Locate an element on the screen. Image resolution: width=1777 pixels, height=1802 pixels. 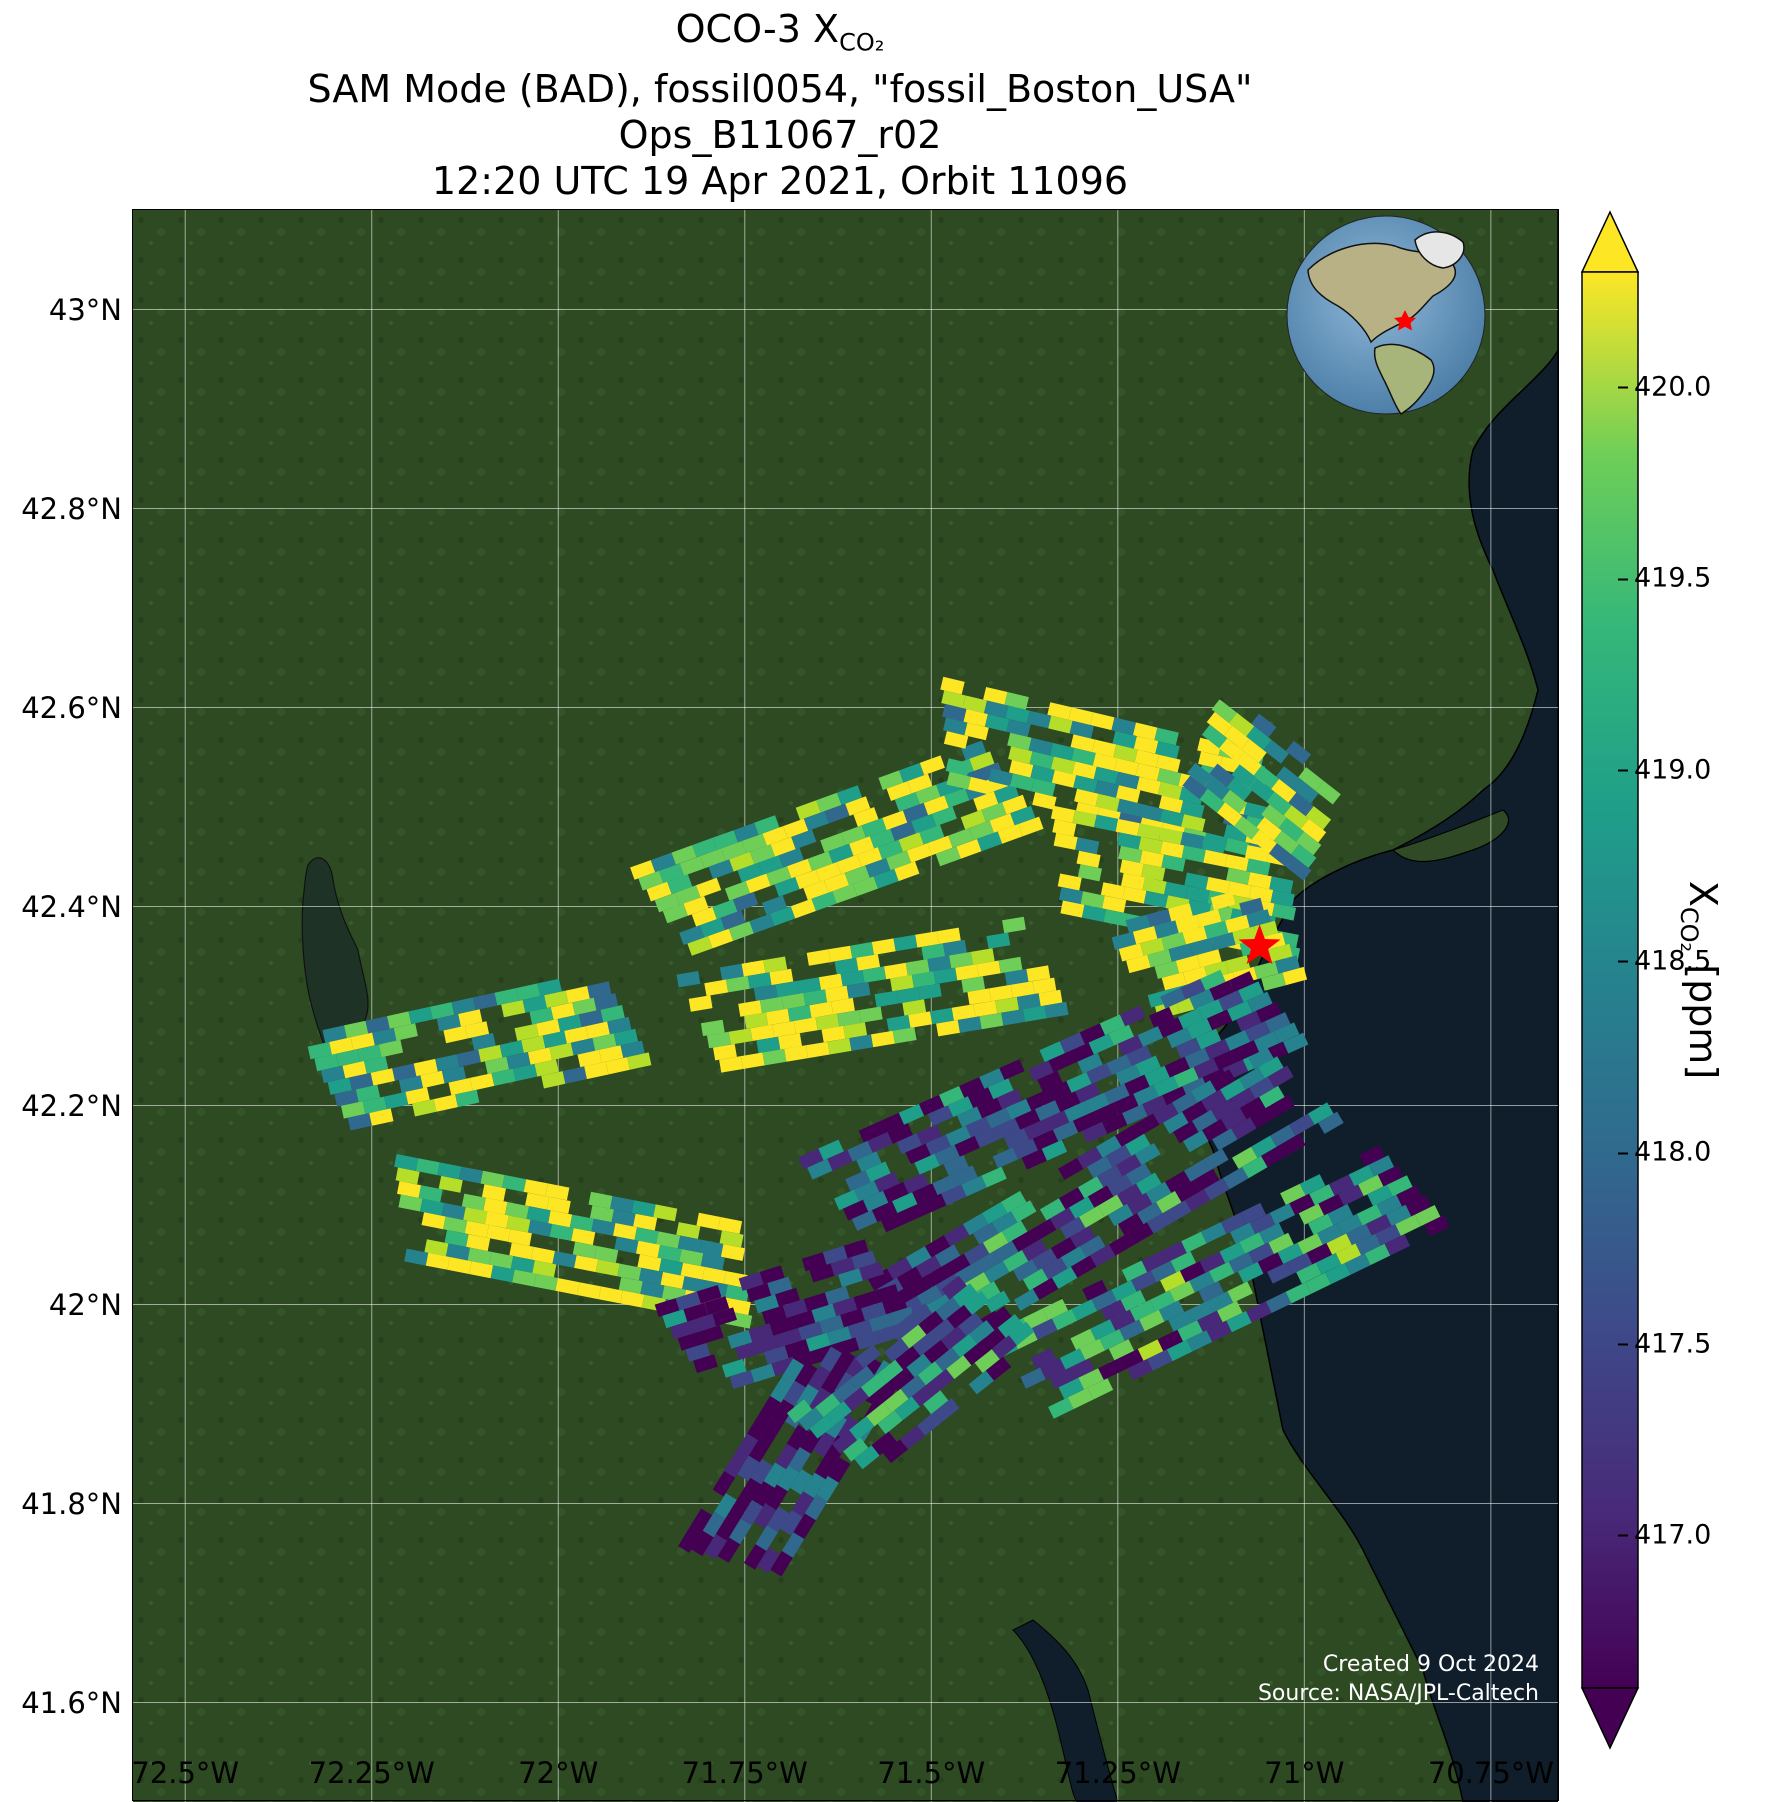
target-star is located at coordinates (1259, 944).